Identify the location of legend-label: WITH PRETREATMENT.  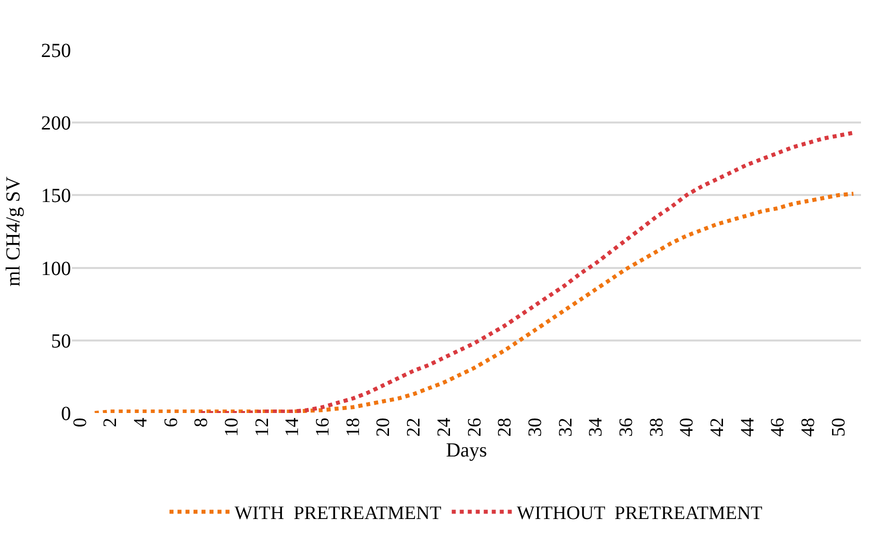
(338, 513).